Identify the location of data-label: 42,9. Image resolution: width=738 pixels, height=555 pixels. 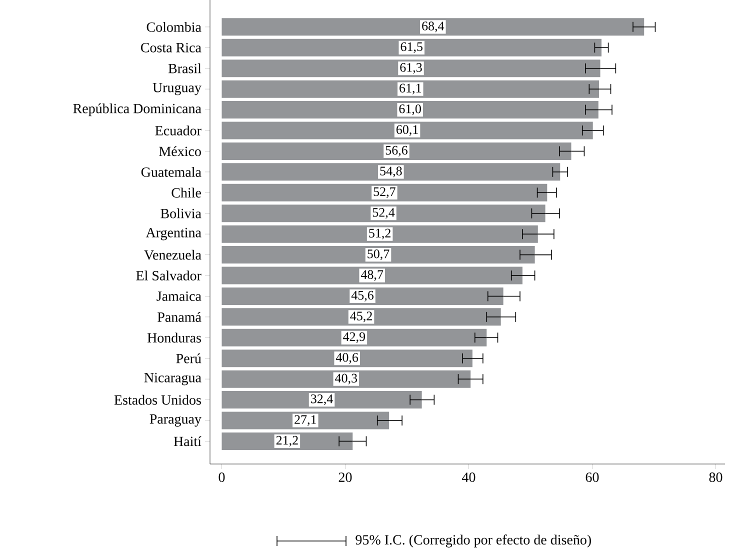
(354, 337).